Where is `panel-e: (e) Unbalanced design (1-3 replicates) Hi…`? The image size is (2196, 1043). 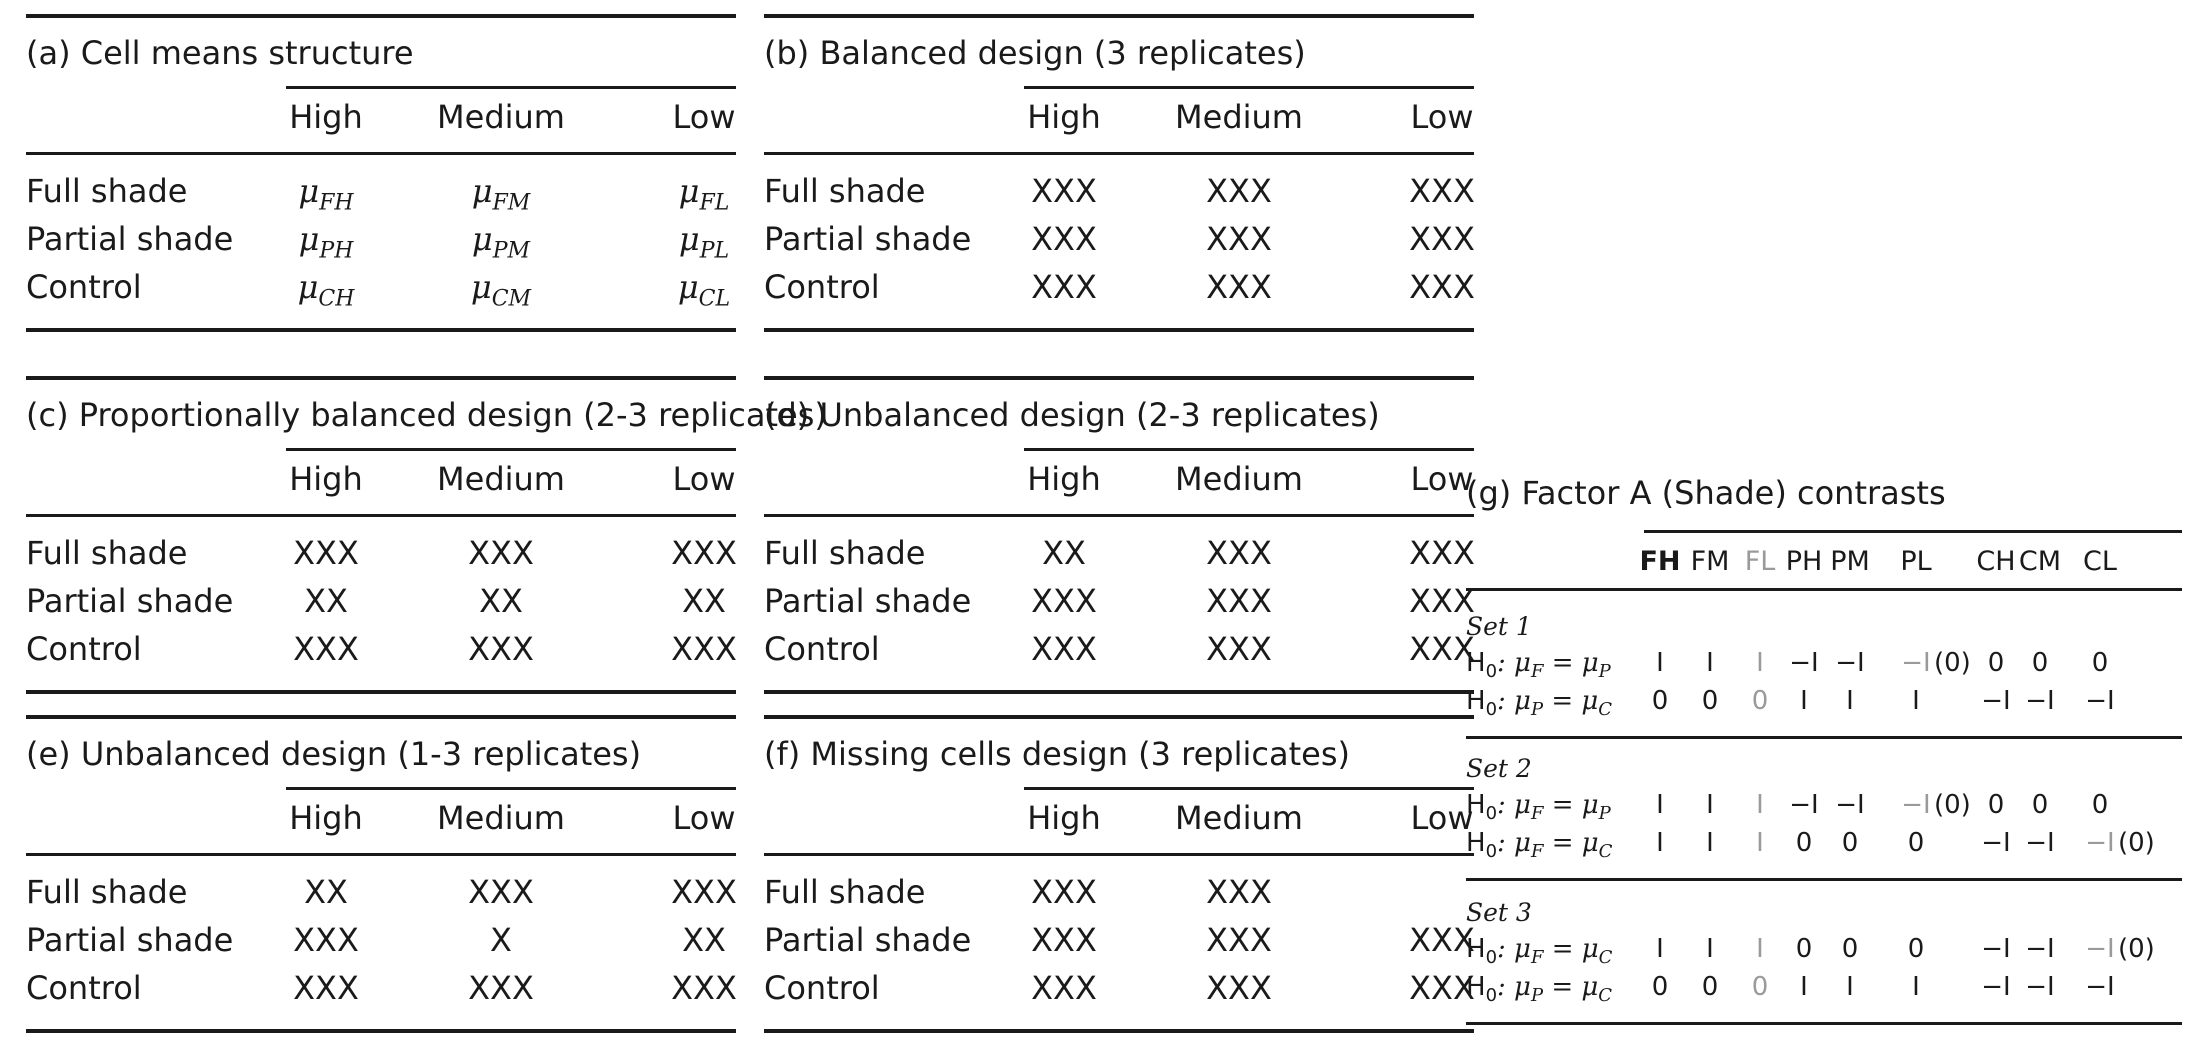 panel-e: (e) Unbalanced design (1-3 replicates) Hi… is located at coordinates (381, 874).